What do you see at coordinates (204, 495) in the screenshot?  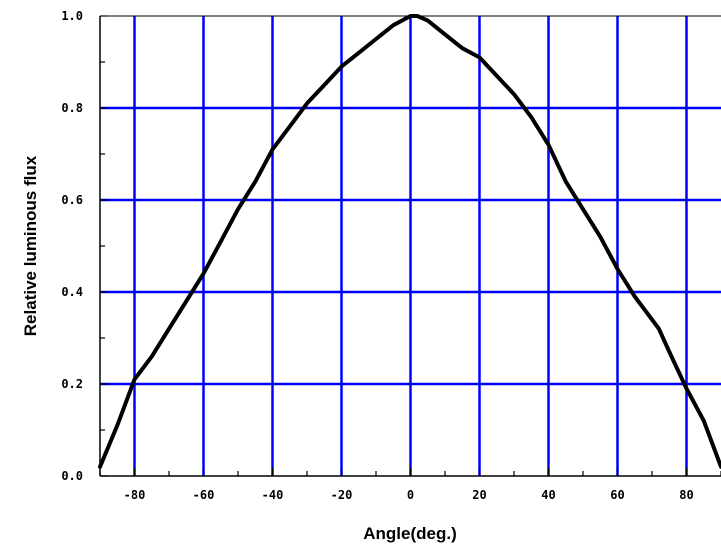 I see `x-tick-label: -60` at bounding box center [204, 495].